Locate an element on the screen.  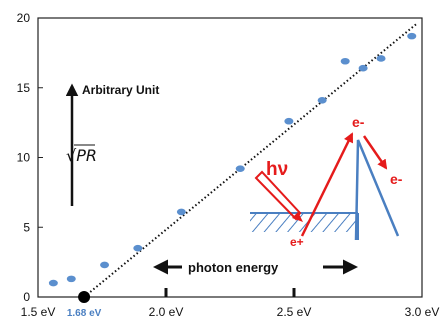
x-tick-label: 1.5 eV is located at coordinates (38, 312).